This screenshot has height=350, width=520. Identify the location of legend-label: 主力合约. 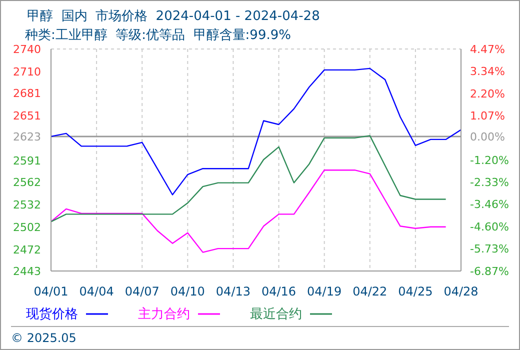
(164, 314).